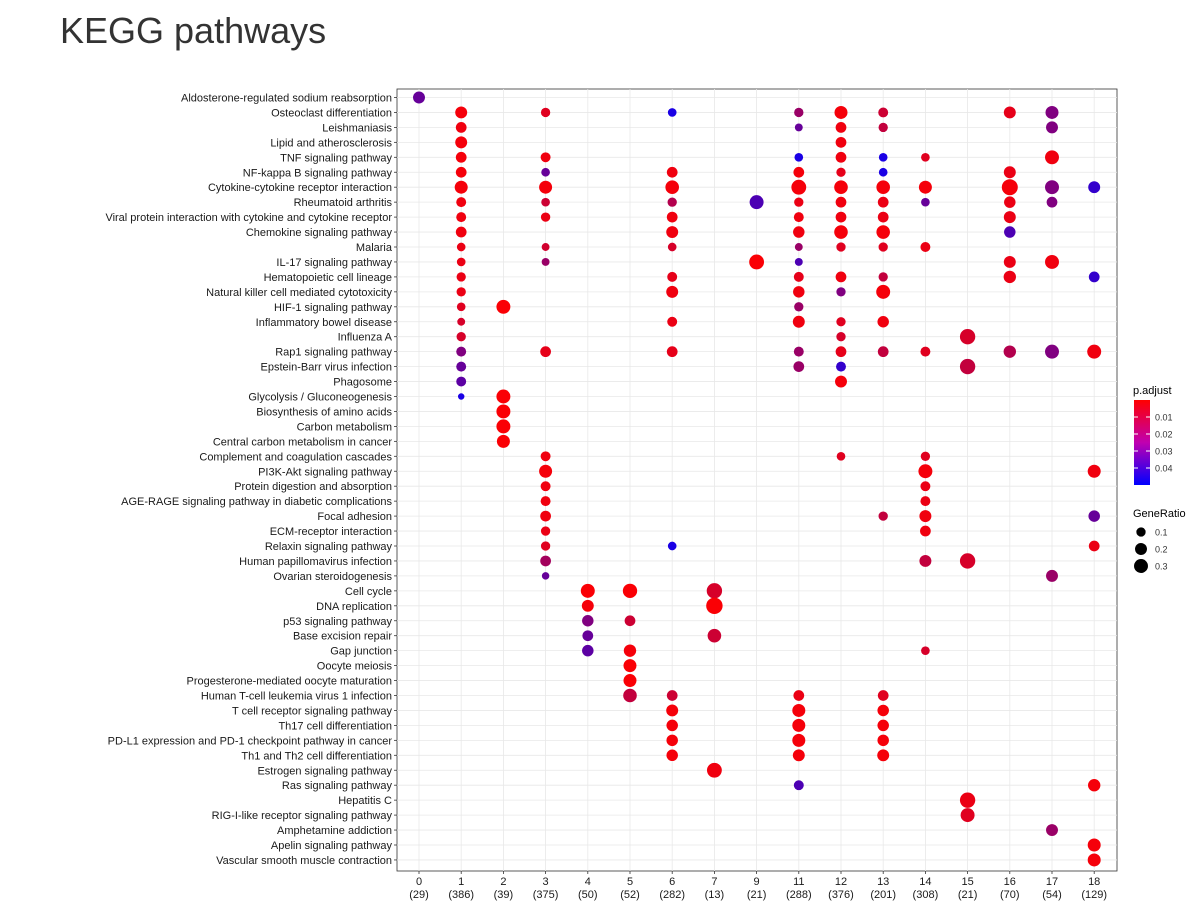  What do you see at coordinates (313, 487) in the screenshot?
I see `y-tick-label: Protein digestion and absorption` at bounding box center [313, 487].